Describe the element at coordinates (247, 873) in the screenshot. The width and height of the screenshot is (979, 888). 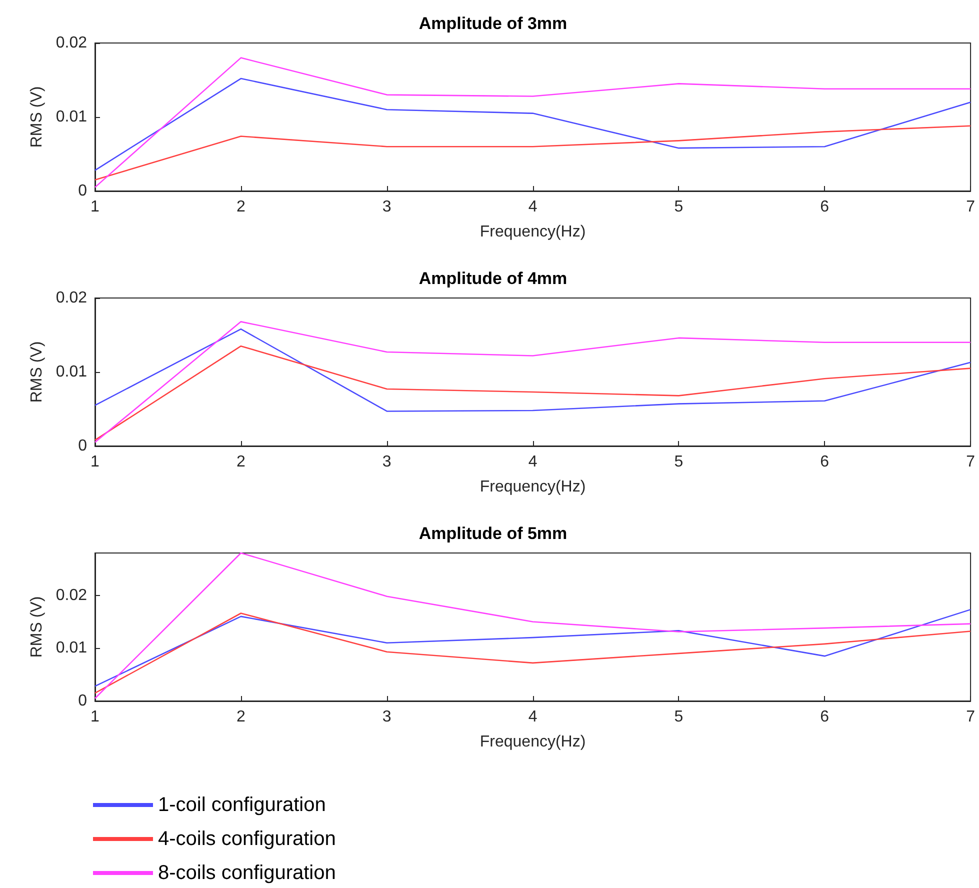
I see `legend-label: 8-coils configuration` at that location.